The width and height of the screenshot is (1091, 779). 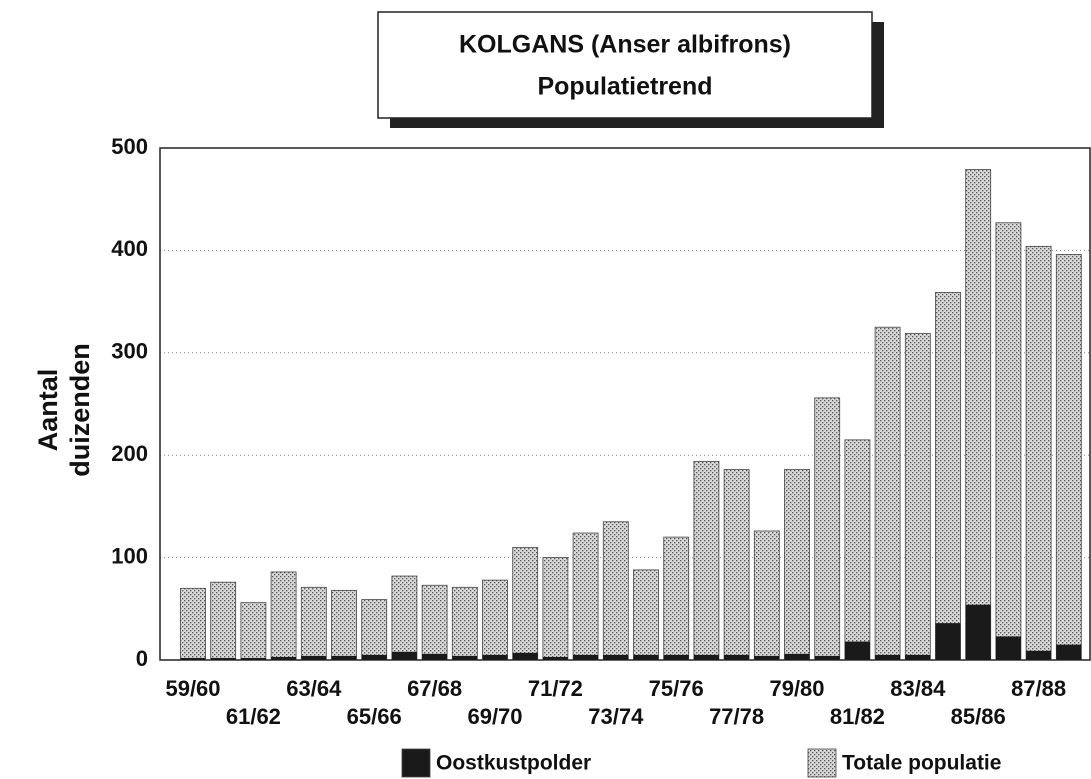 I want to click on x-tick-label: 65/66, so click(x=374, y=716).